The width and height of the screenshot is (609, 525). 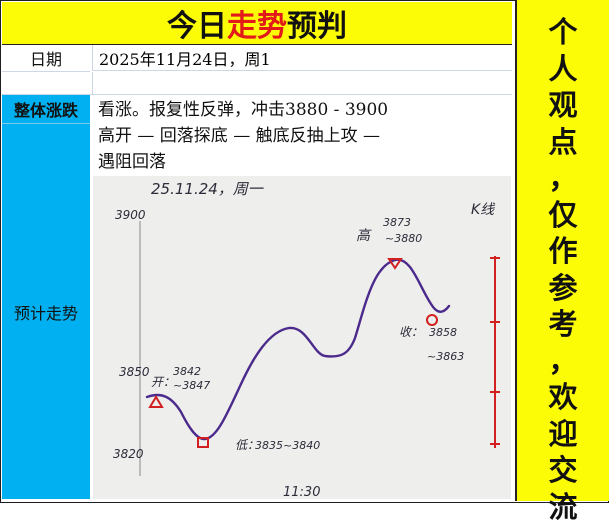 I want to click on open-value-1: 3842, so click(x=187, y=371).